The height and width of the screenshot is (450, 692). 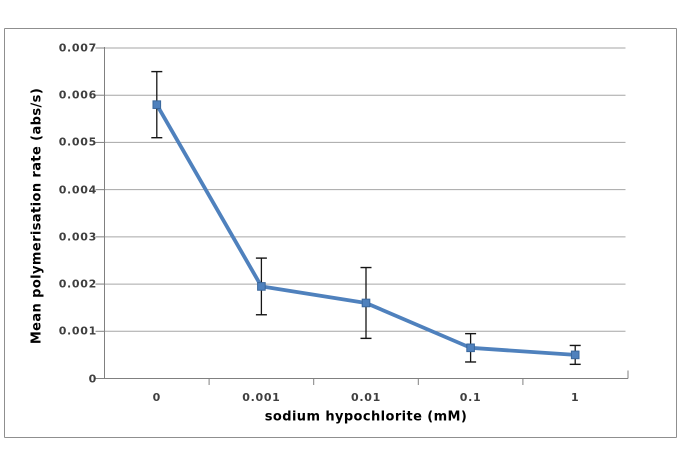 What do you see at coordinates (366, 417) in the screenshot?
I see `x-axis-title: sodium hypochlorite (mM)` at bounding box center [366, 417].